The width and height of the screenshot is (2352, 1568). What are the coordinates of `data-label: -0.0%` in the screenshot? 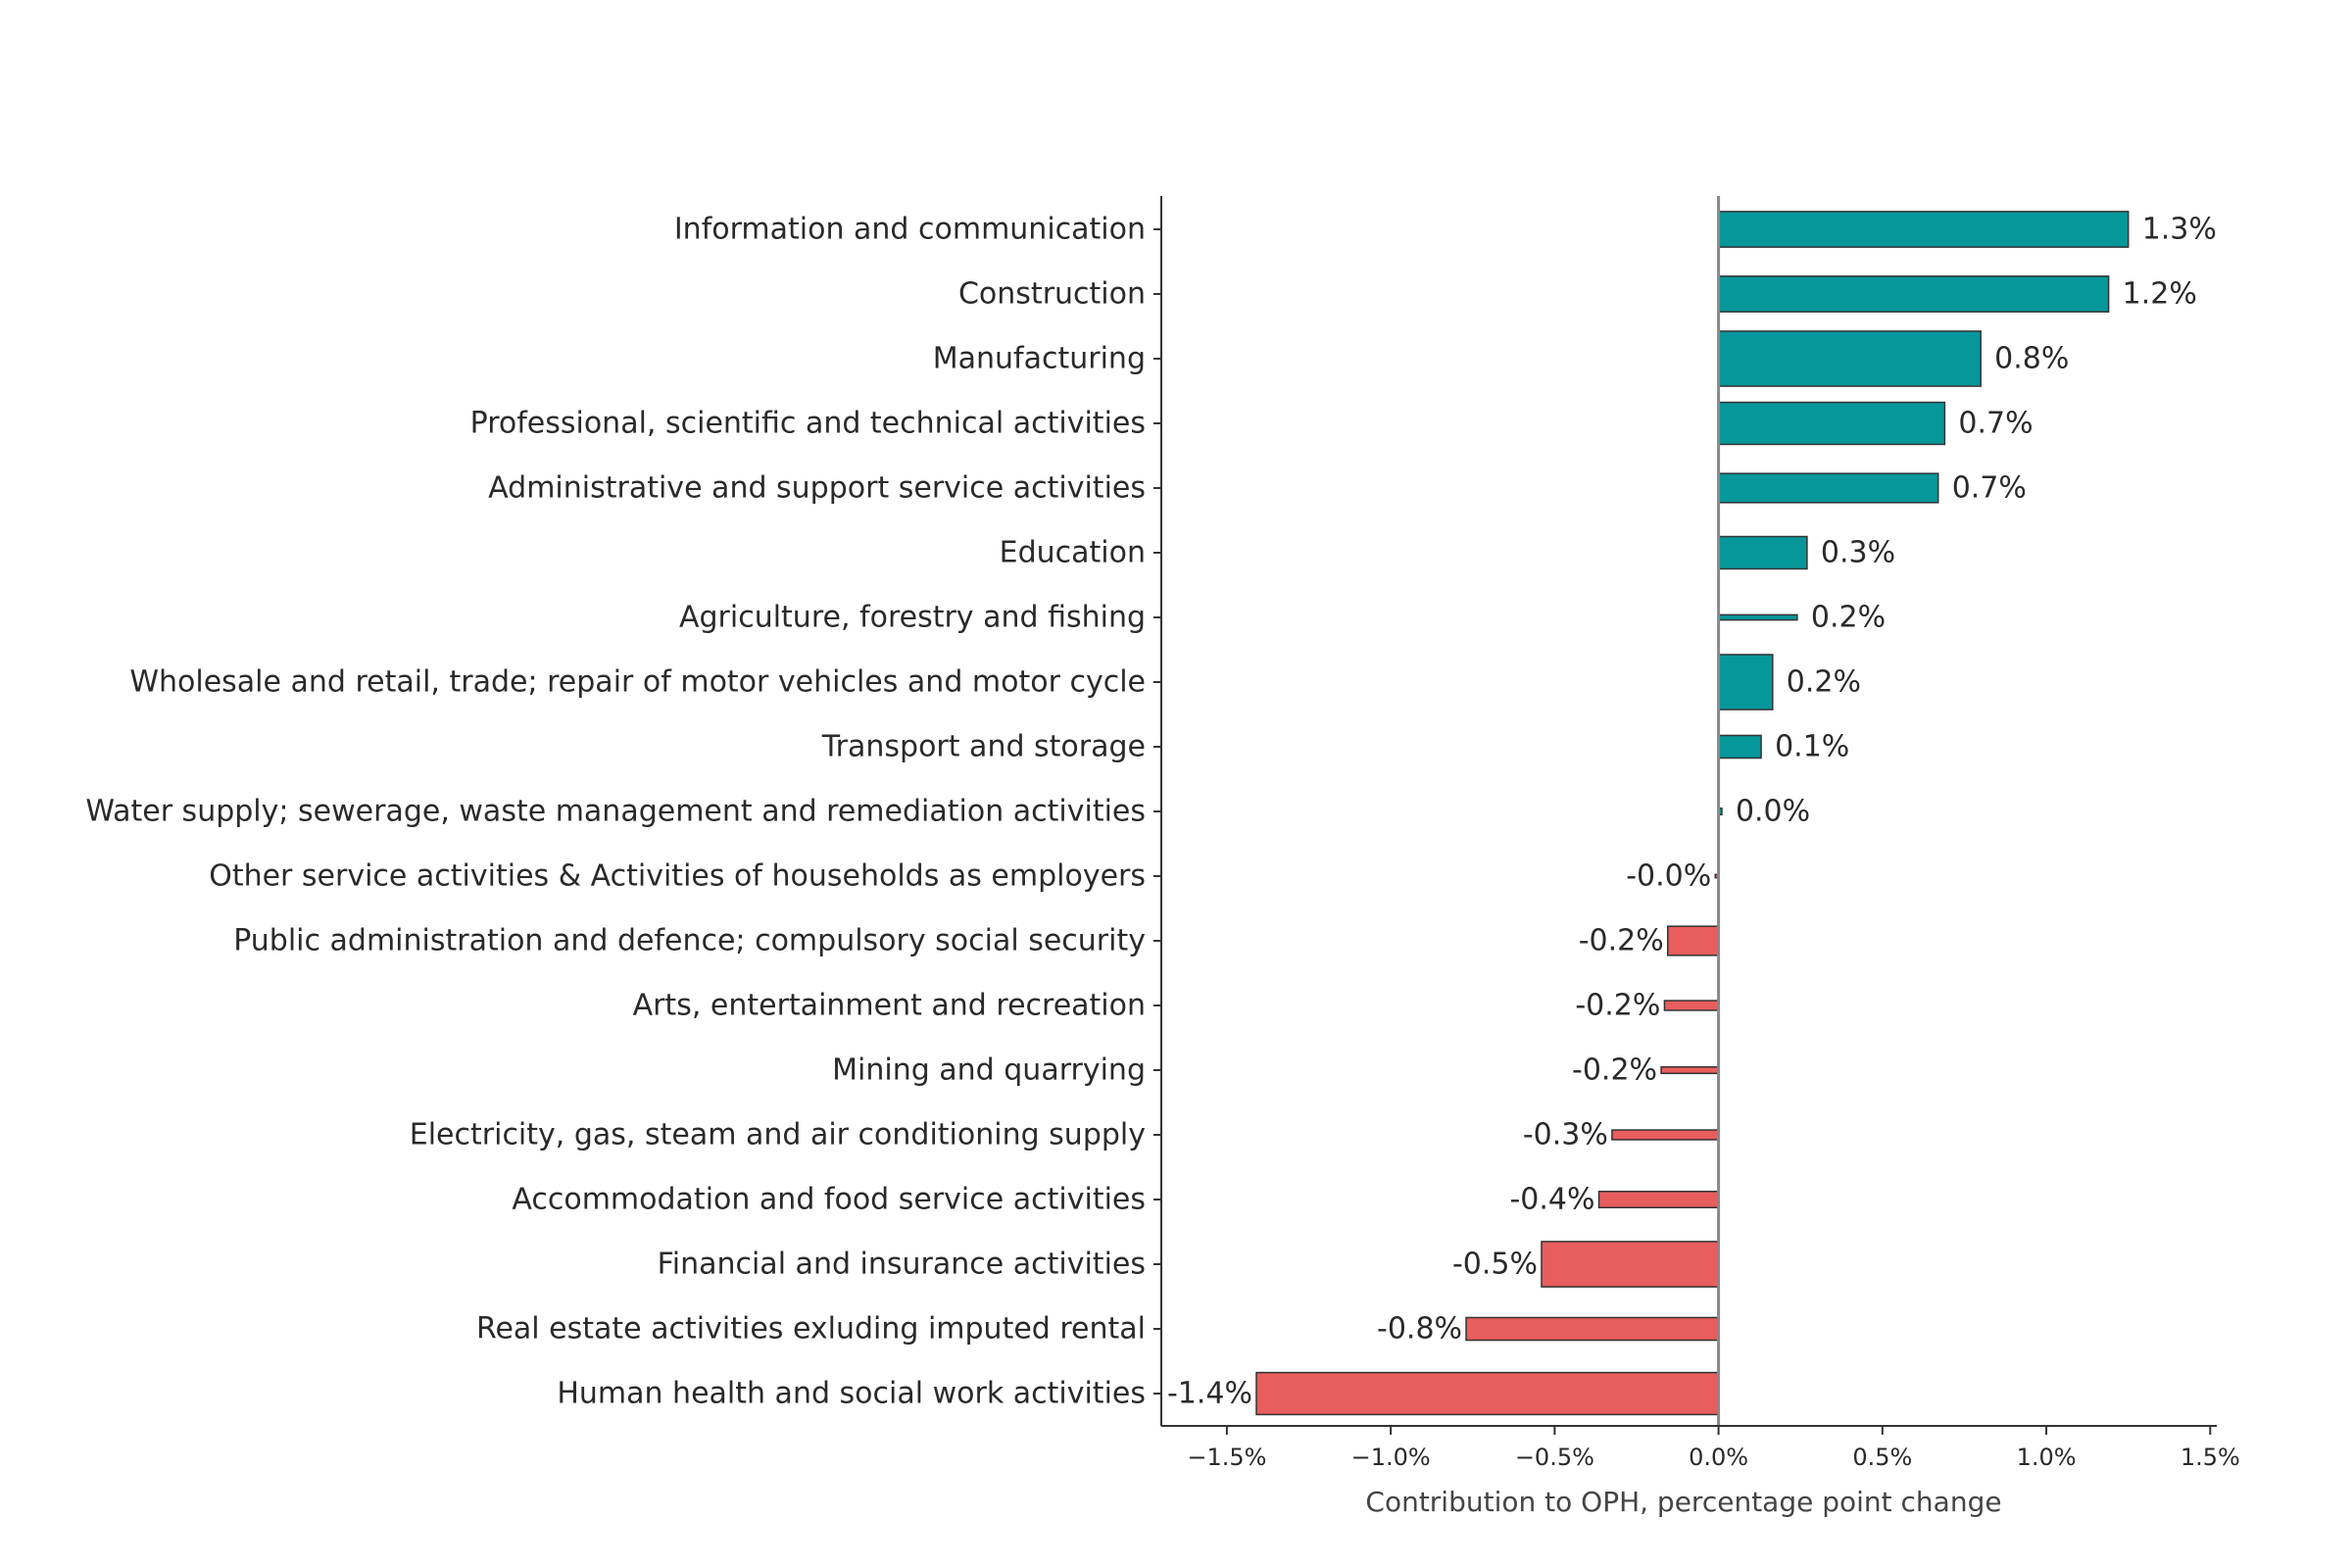 It's located at (1668, 876).